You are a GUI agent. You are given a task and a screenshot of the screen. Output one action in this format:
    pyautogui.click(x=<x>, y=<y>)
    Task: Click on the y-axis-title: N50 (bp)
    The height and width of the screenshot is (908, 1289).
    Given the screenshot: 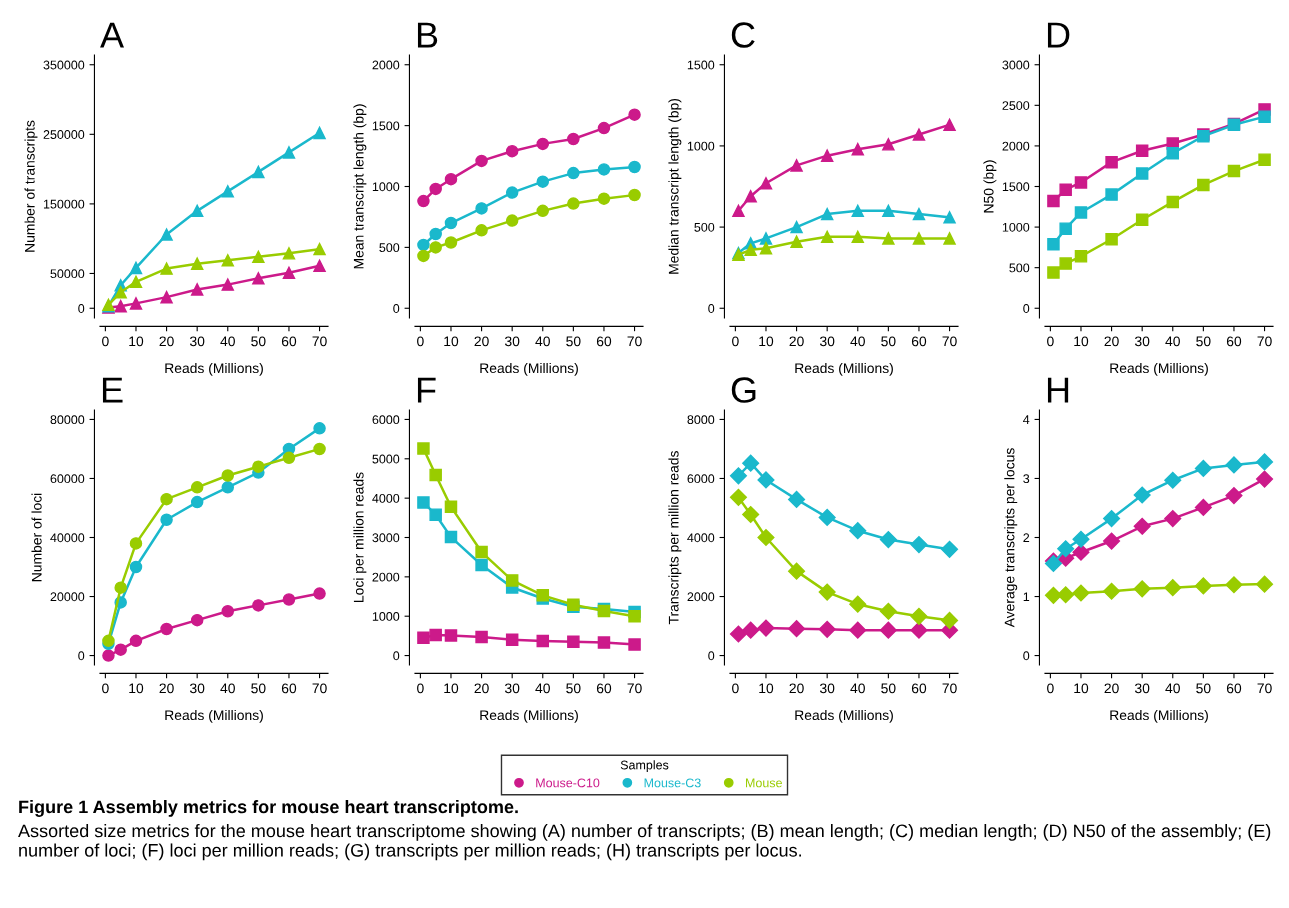 What is the action you would take?
    pyautogui.click(x=990, y=186)
    